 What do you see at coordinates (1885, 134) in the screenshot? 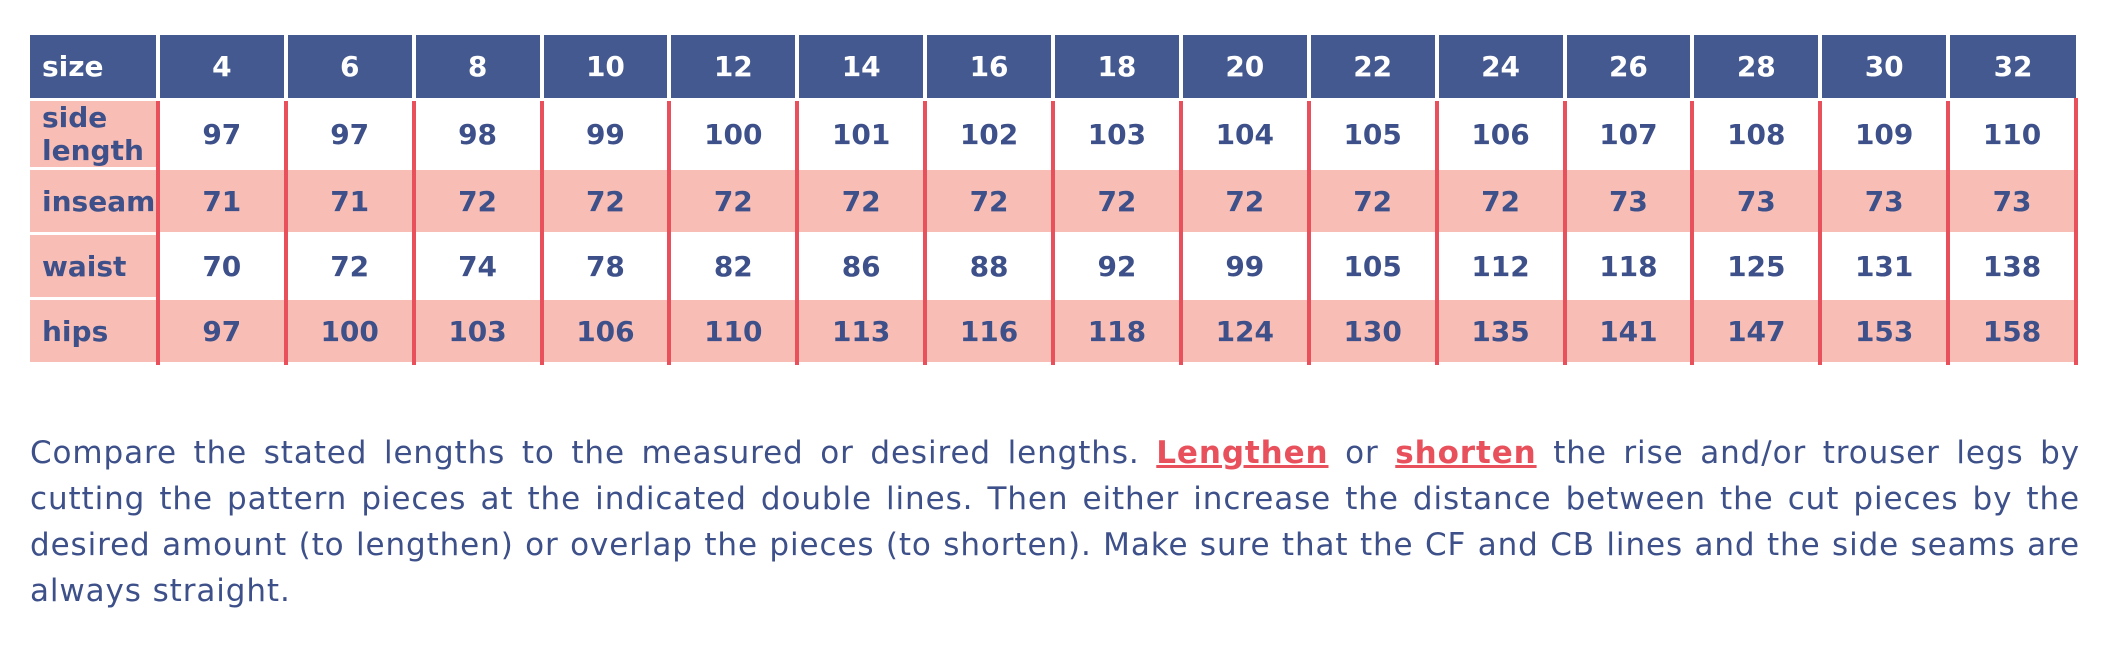
I see `cell: 109` at bounding box center [1885, 134].